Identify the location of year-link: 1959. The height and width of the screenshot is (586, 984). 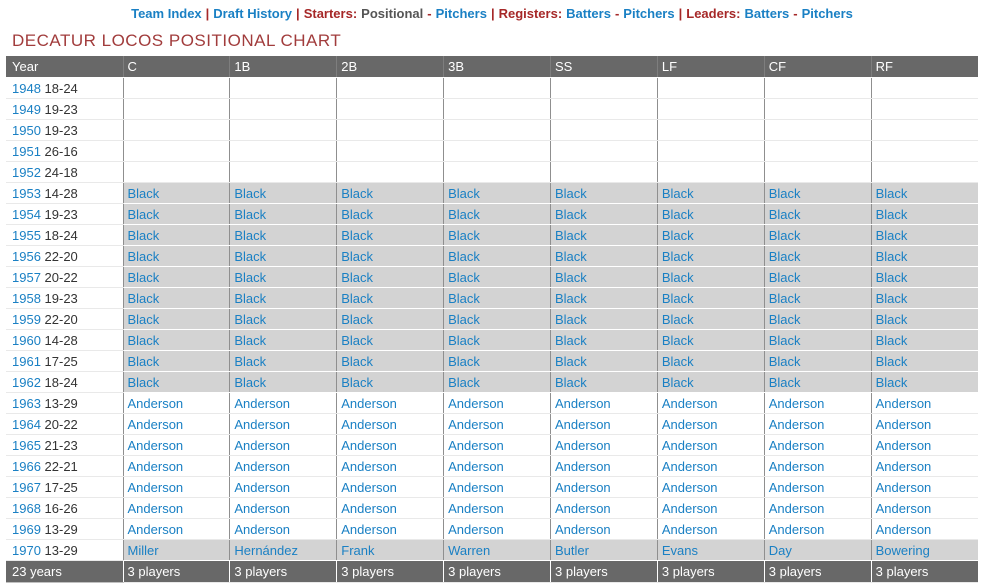
(26, 319).